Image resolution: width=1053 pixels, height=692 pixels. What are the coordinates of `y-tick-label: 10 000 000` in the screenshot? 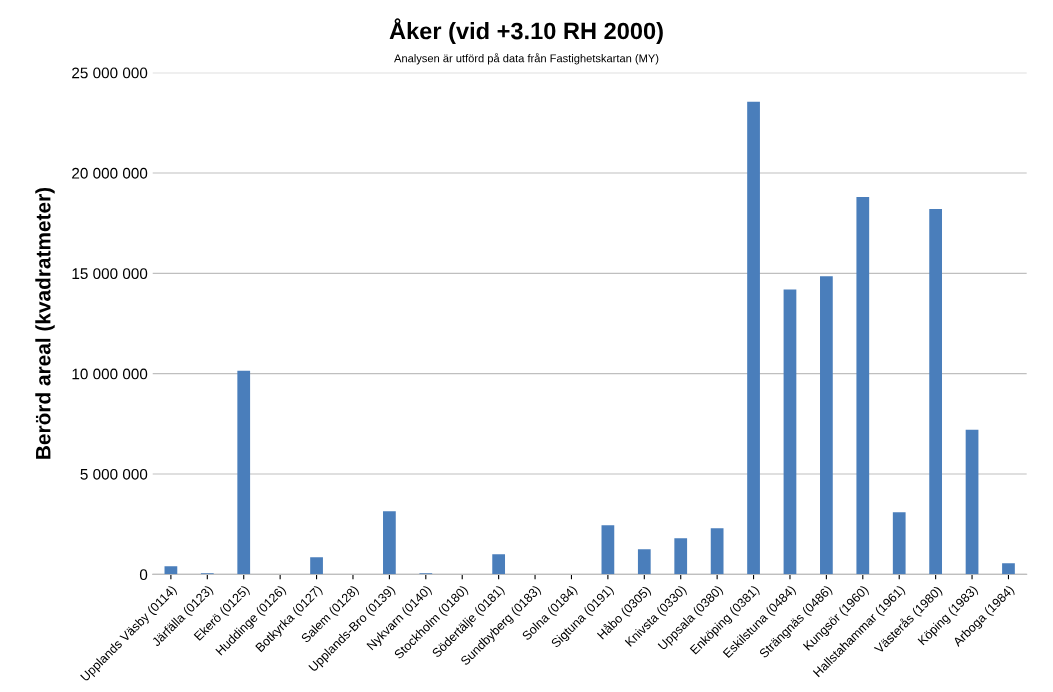 It's located at (110, 374).